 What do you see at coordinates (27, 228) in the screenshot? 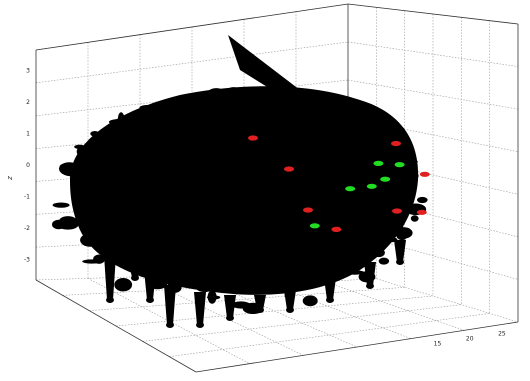
I see `z-tick-label: -2` at bounding box center [27, 228].